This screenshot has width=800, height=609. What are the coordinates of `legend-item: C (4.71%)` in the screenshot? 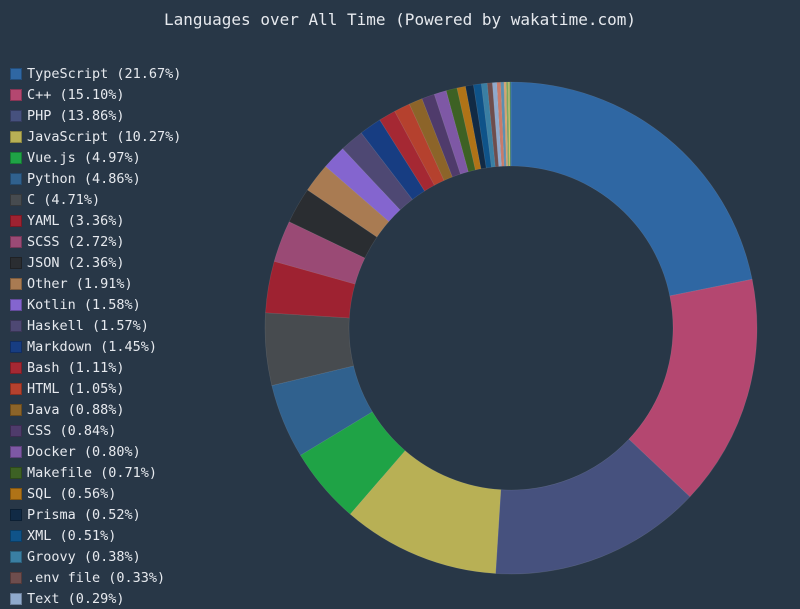 It's located at (95, 199).